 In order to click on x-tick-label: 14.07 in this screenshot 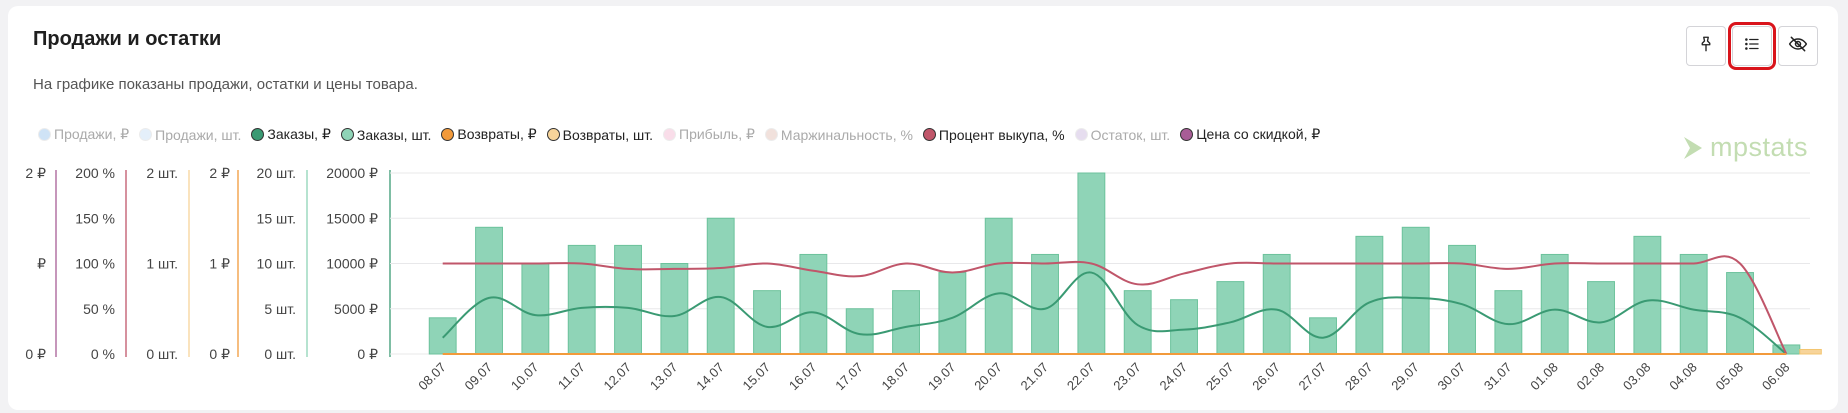, I will do `click(710, 377)`.